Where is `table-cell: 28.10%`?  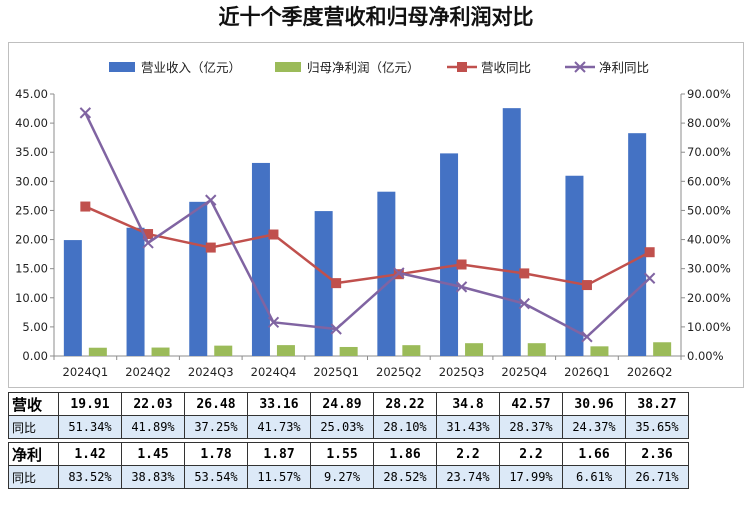
table-cell: 28.10% is located at coordinates (405, 427).